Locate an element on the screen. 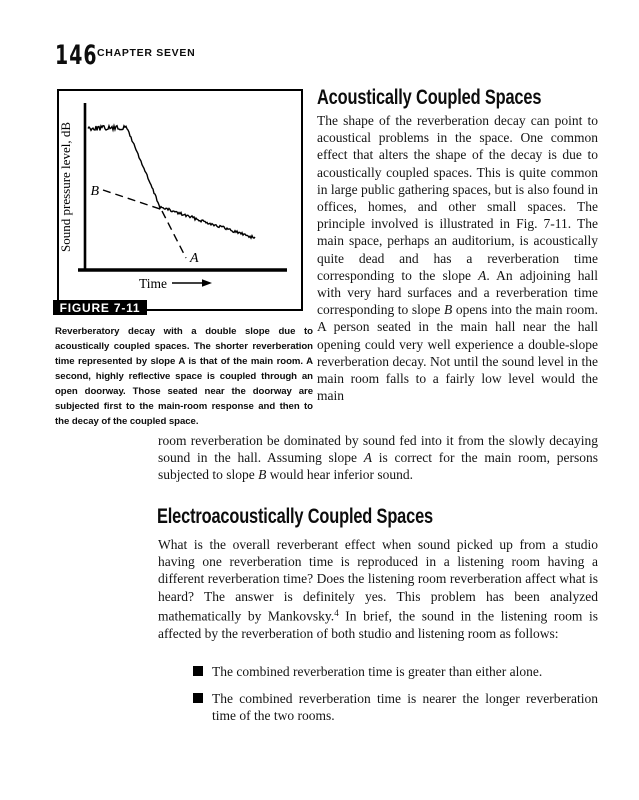 The width and height of the screenshot is (639, 800). time-arrow-head-icon is located at coordinates (207, 283).